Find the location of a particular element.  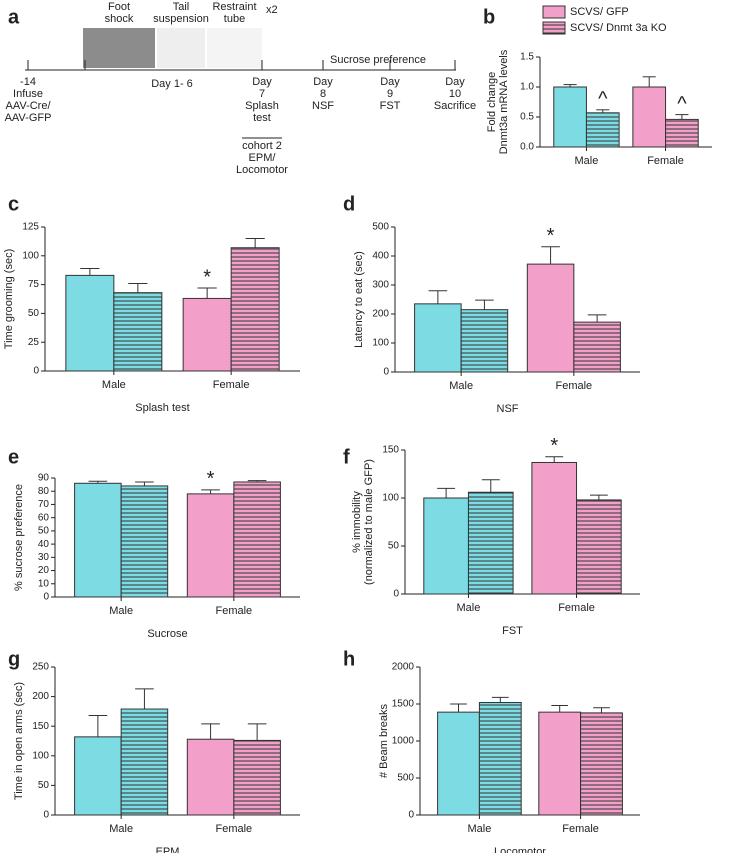

y-axis-label: Dnmt3a mRNA levels is located at coordinates (504, 101).